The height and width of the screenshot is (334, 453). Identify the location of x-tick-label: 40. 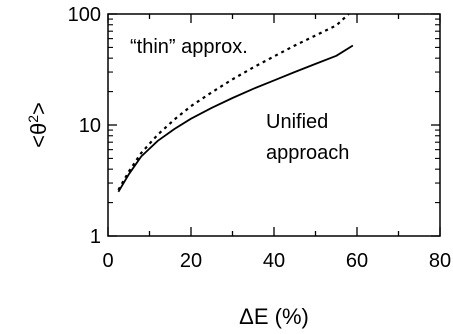
(274, 261).